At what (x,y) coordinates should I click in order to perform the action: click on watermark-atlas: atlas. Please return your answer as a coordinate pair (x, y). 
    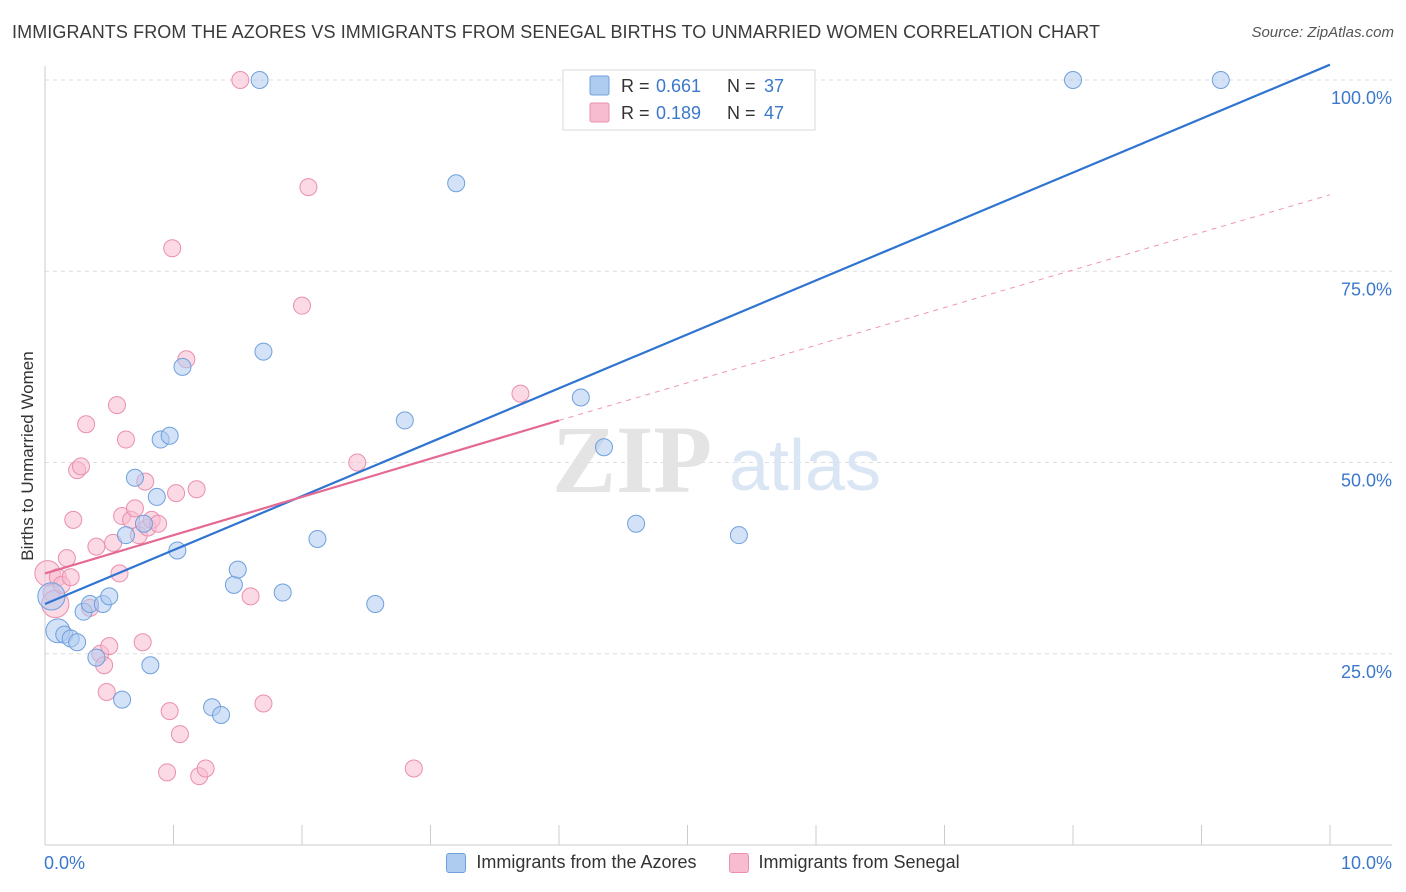
    Looking at the image, I should click on (805, 466).